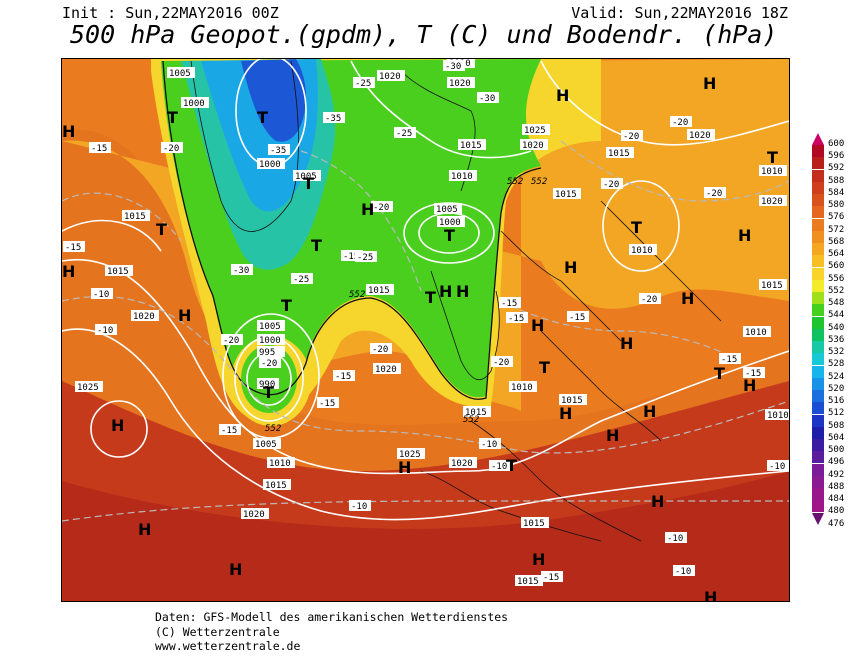  Describe the element at coordinates (836, 217) in the screenshot. I see `legend-label: 576` at that location.